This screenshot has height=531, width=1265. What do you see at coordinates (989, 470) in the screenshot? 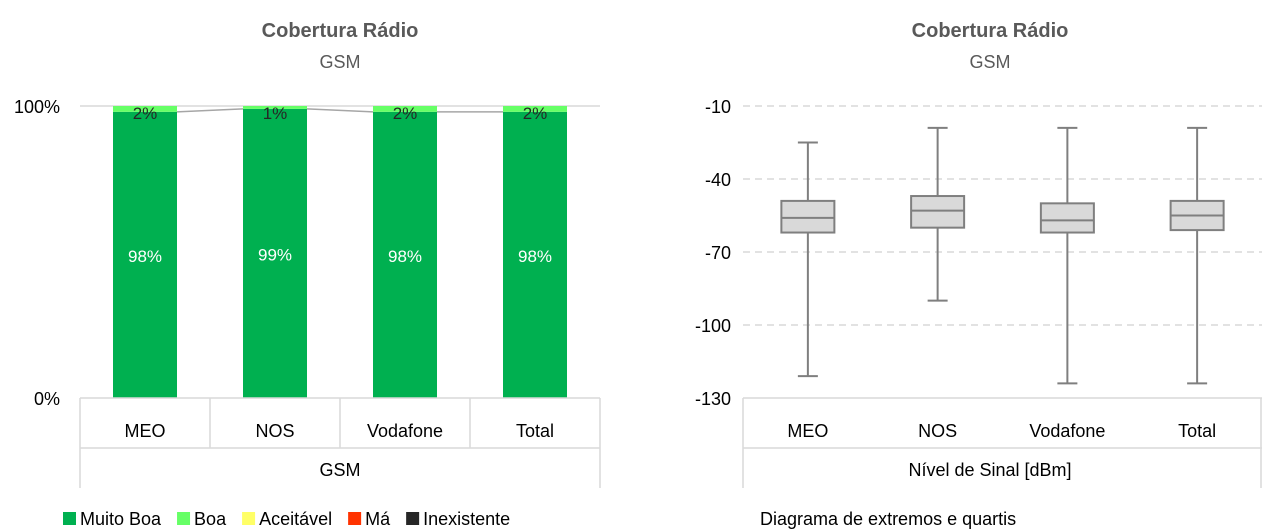
I see `x-axis-title: Nível de Sinal [dBm]` at bounding box center [989, 470].